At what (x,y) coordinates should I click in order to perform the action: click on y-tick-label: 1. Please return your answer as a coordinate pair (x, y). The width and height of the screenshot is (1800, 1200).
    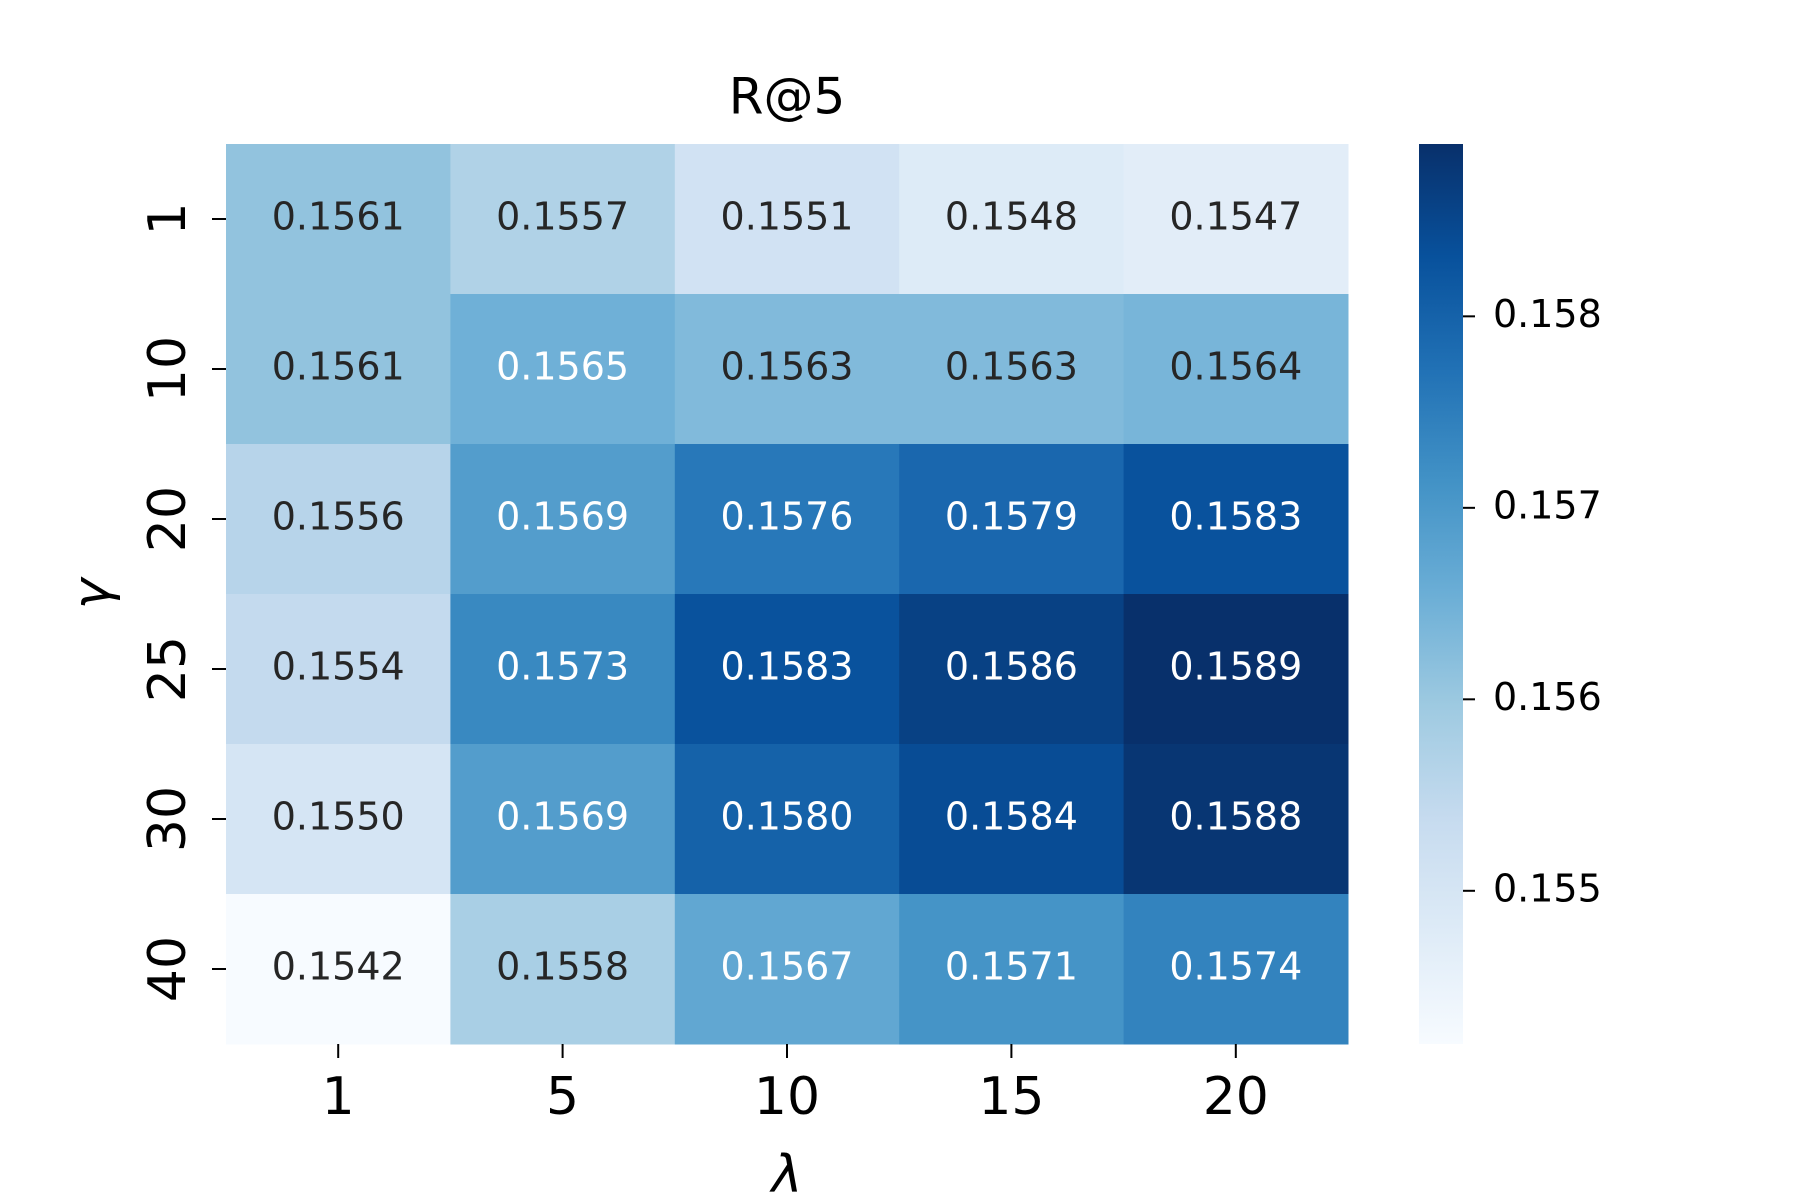
    Looking at the image, I should click on (168, 218).